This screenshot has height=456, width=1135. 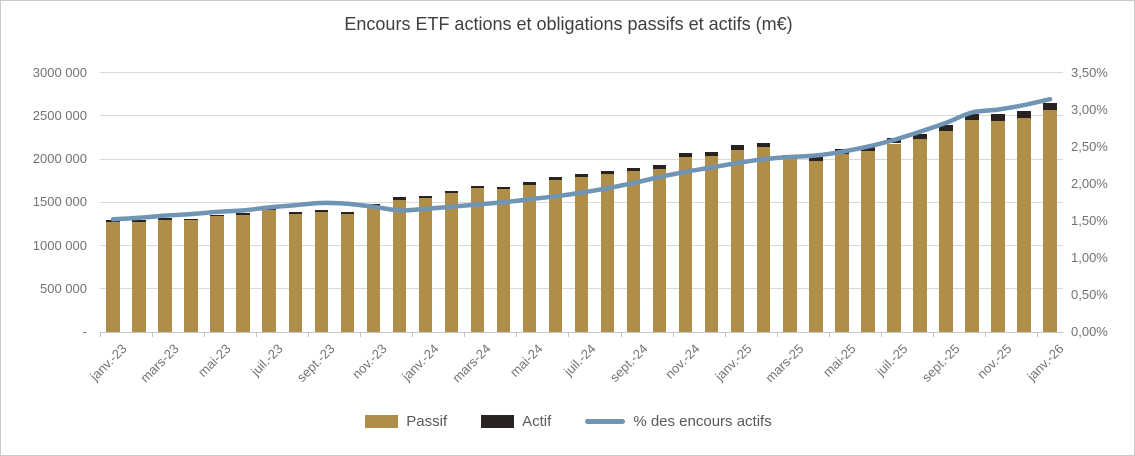 I want to click on legend-actif-label: Actif, so click(x=537, y=421).